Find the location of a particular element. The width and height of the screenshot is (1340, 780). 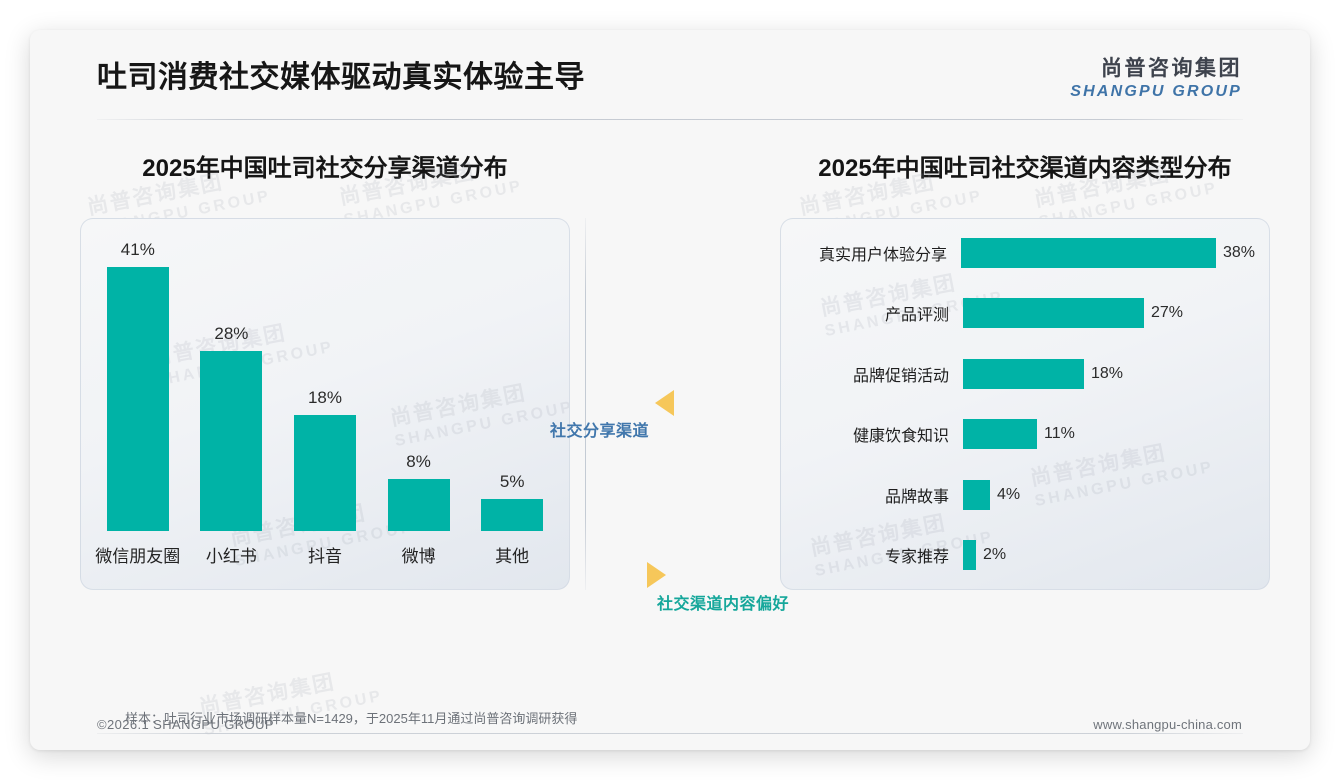

website-link: www.shangpu-china.com is located at coordinates (1167, 724).